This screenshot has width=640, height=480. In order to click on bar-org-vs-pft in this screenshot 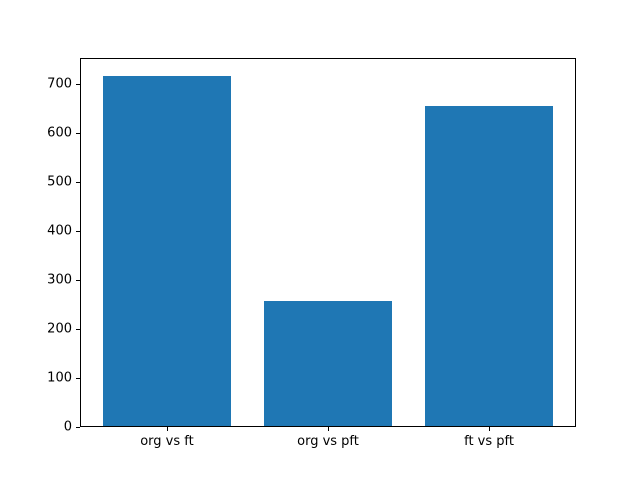, I will do `click(328, 364)`.